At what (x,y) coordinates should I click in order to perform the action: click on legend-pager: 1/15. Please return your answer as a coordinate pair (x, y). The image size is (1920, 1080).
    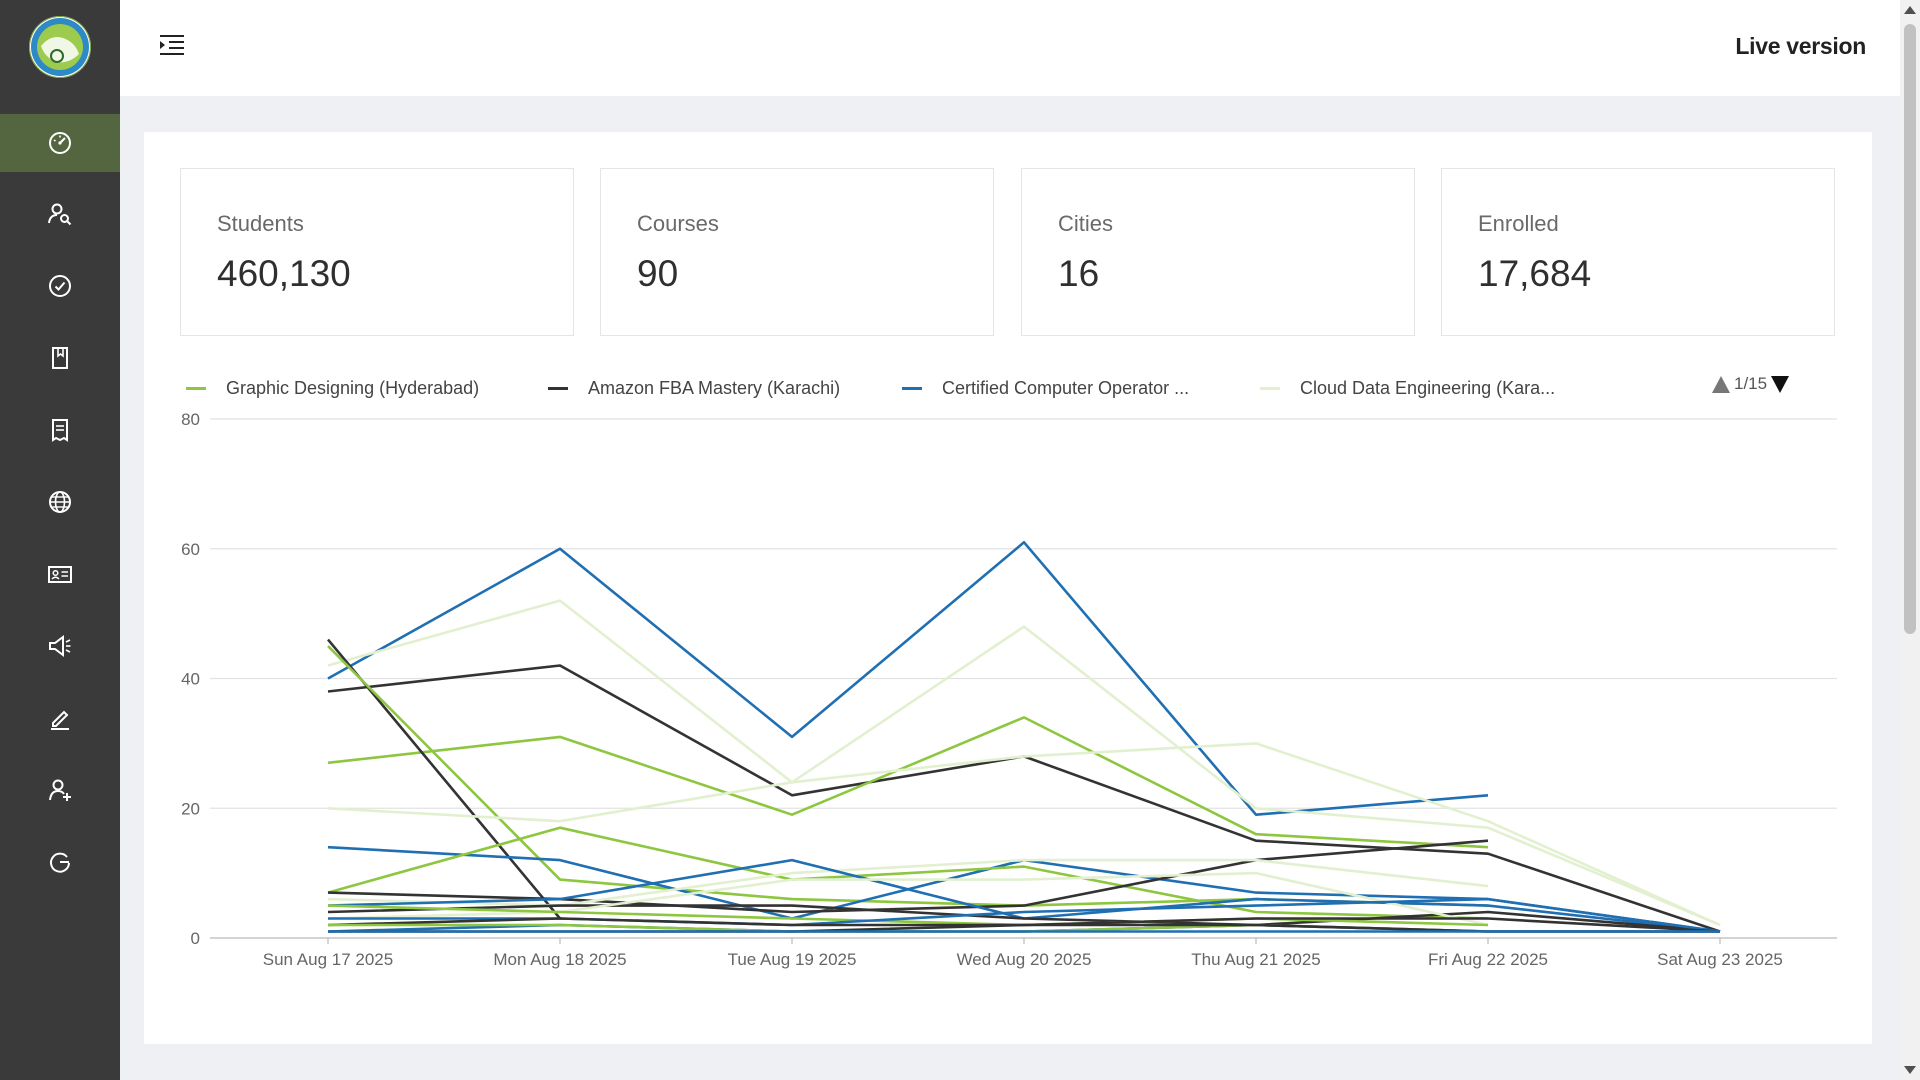
    Looking at the image, I should click on (1751, 384).